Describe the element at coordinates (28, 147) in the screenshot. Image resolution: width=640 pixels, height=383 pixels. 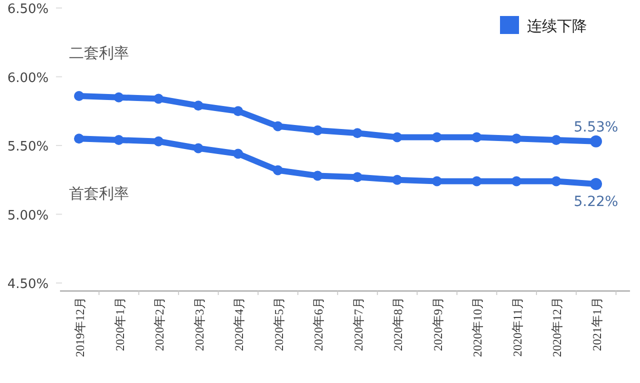
I see `y-tick-label: 5.50%` at that location.